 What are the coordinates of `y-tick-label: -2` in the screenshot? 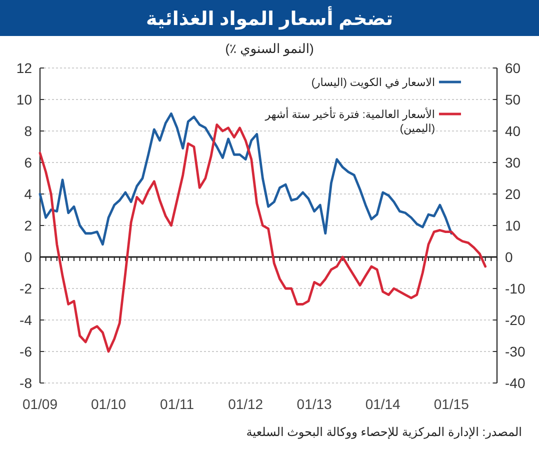 It's located at (26, 288).